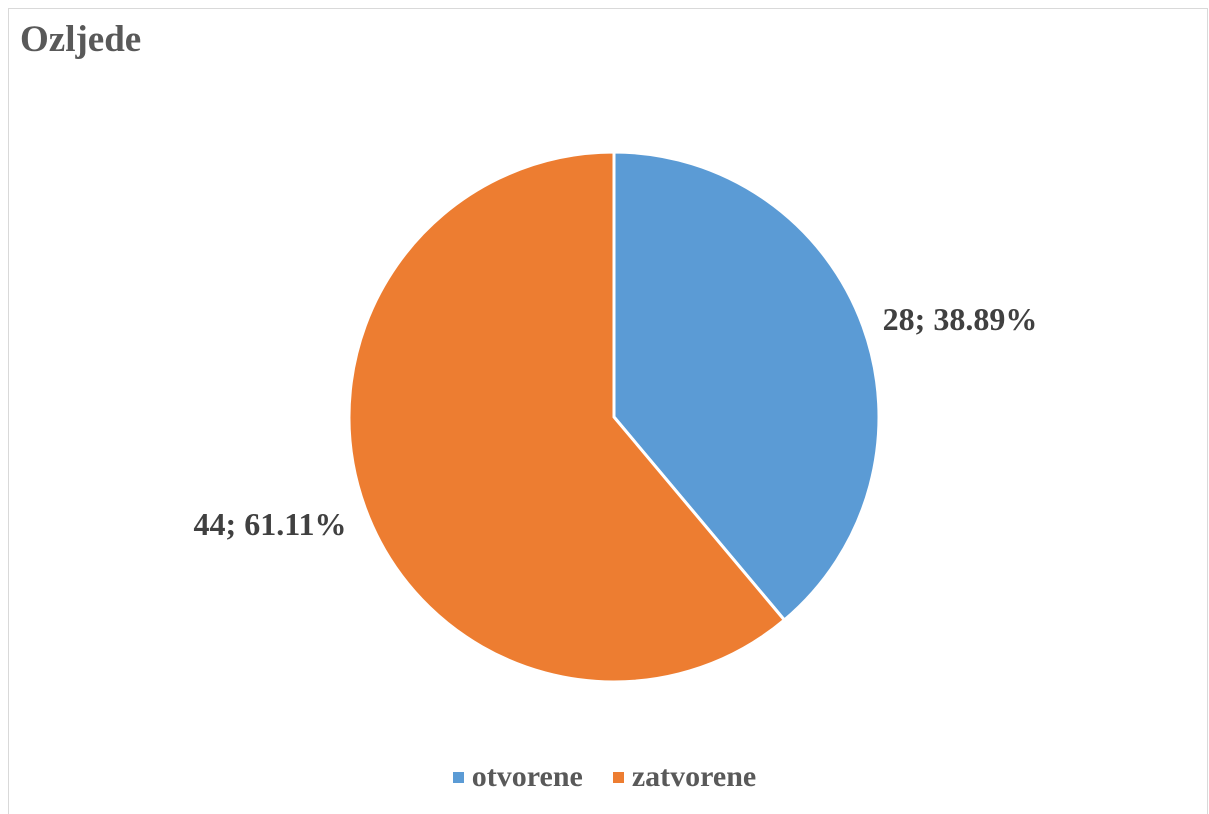 The height and width of the screenshot is (814, 1209). I want to click on data-label-otvorene: 28; 38.89%, so click(960, 319).